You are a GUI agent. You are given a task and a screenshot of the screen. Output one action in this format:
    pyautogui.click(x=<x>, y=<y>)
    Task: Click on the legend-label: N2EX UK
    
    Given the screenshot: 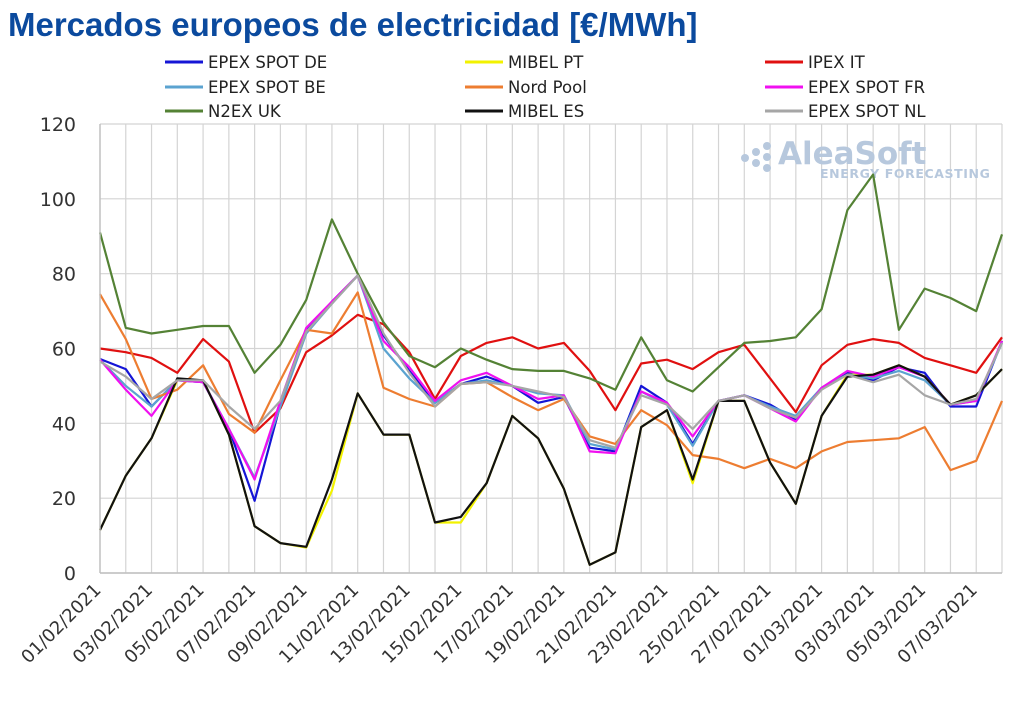 What is the action you would take?
    pyautogui.click(x=245, y=111)
    